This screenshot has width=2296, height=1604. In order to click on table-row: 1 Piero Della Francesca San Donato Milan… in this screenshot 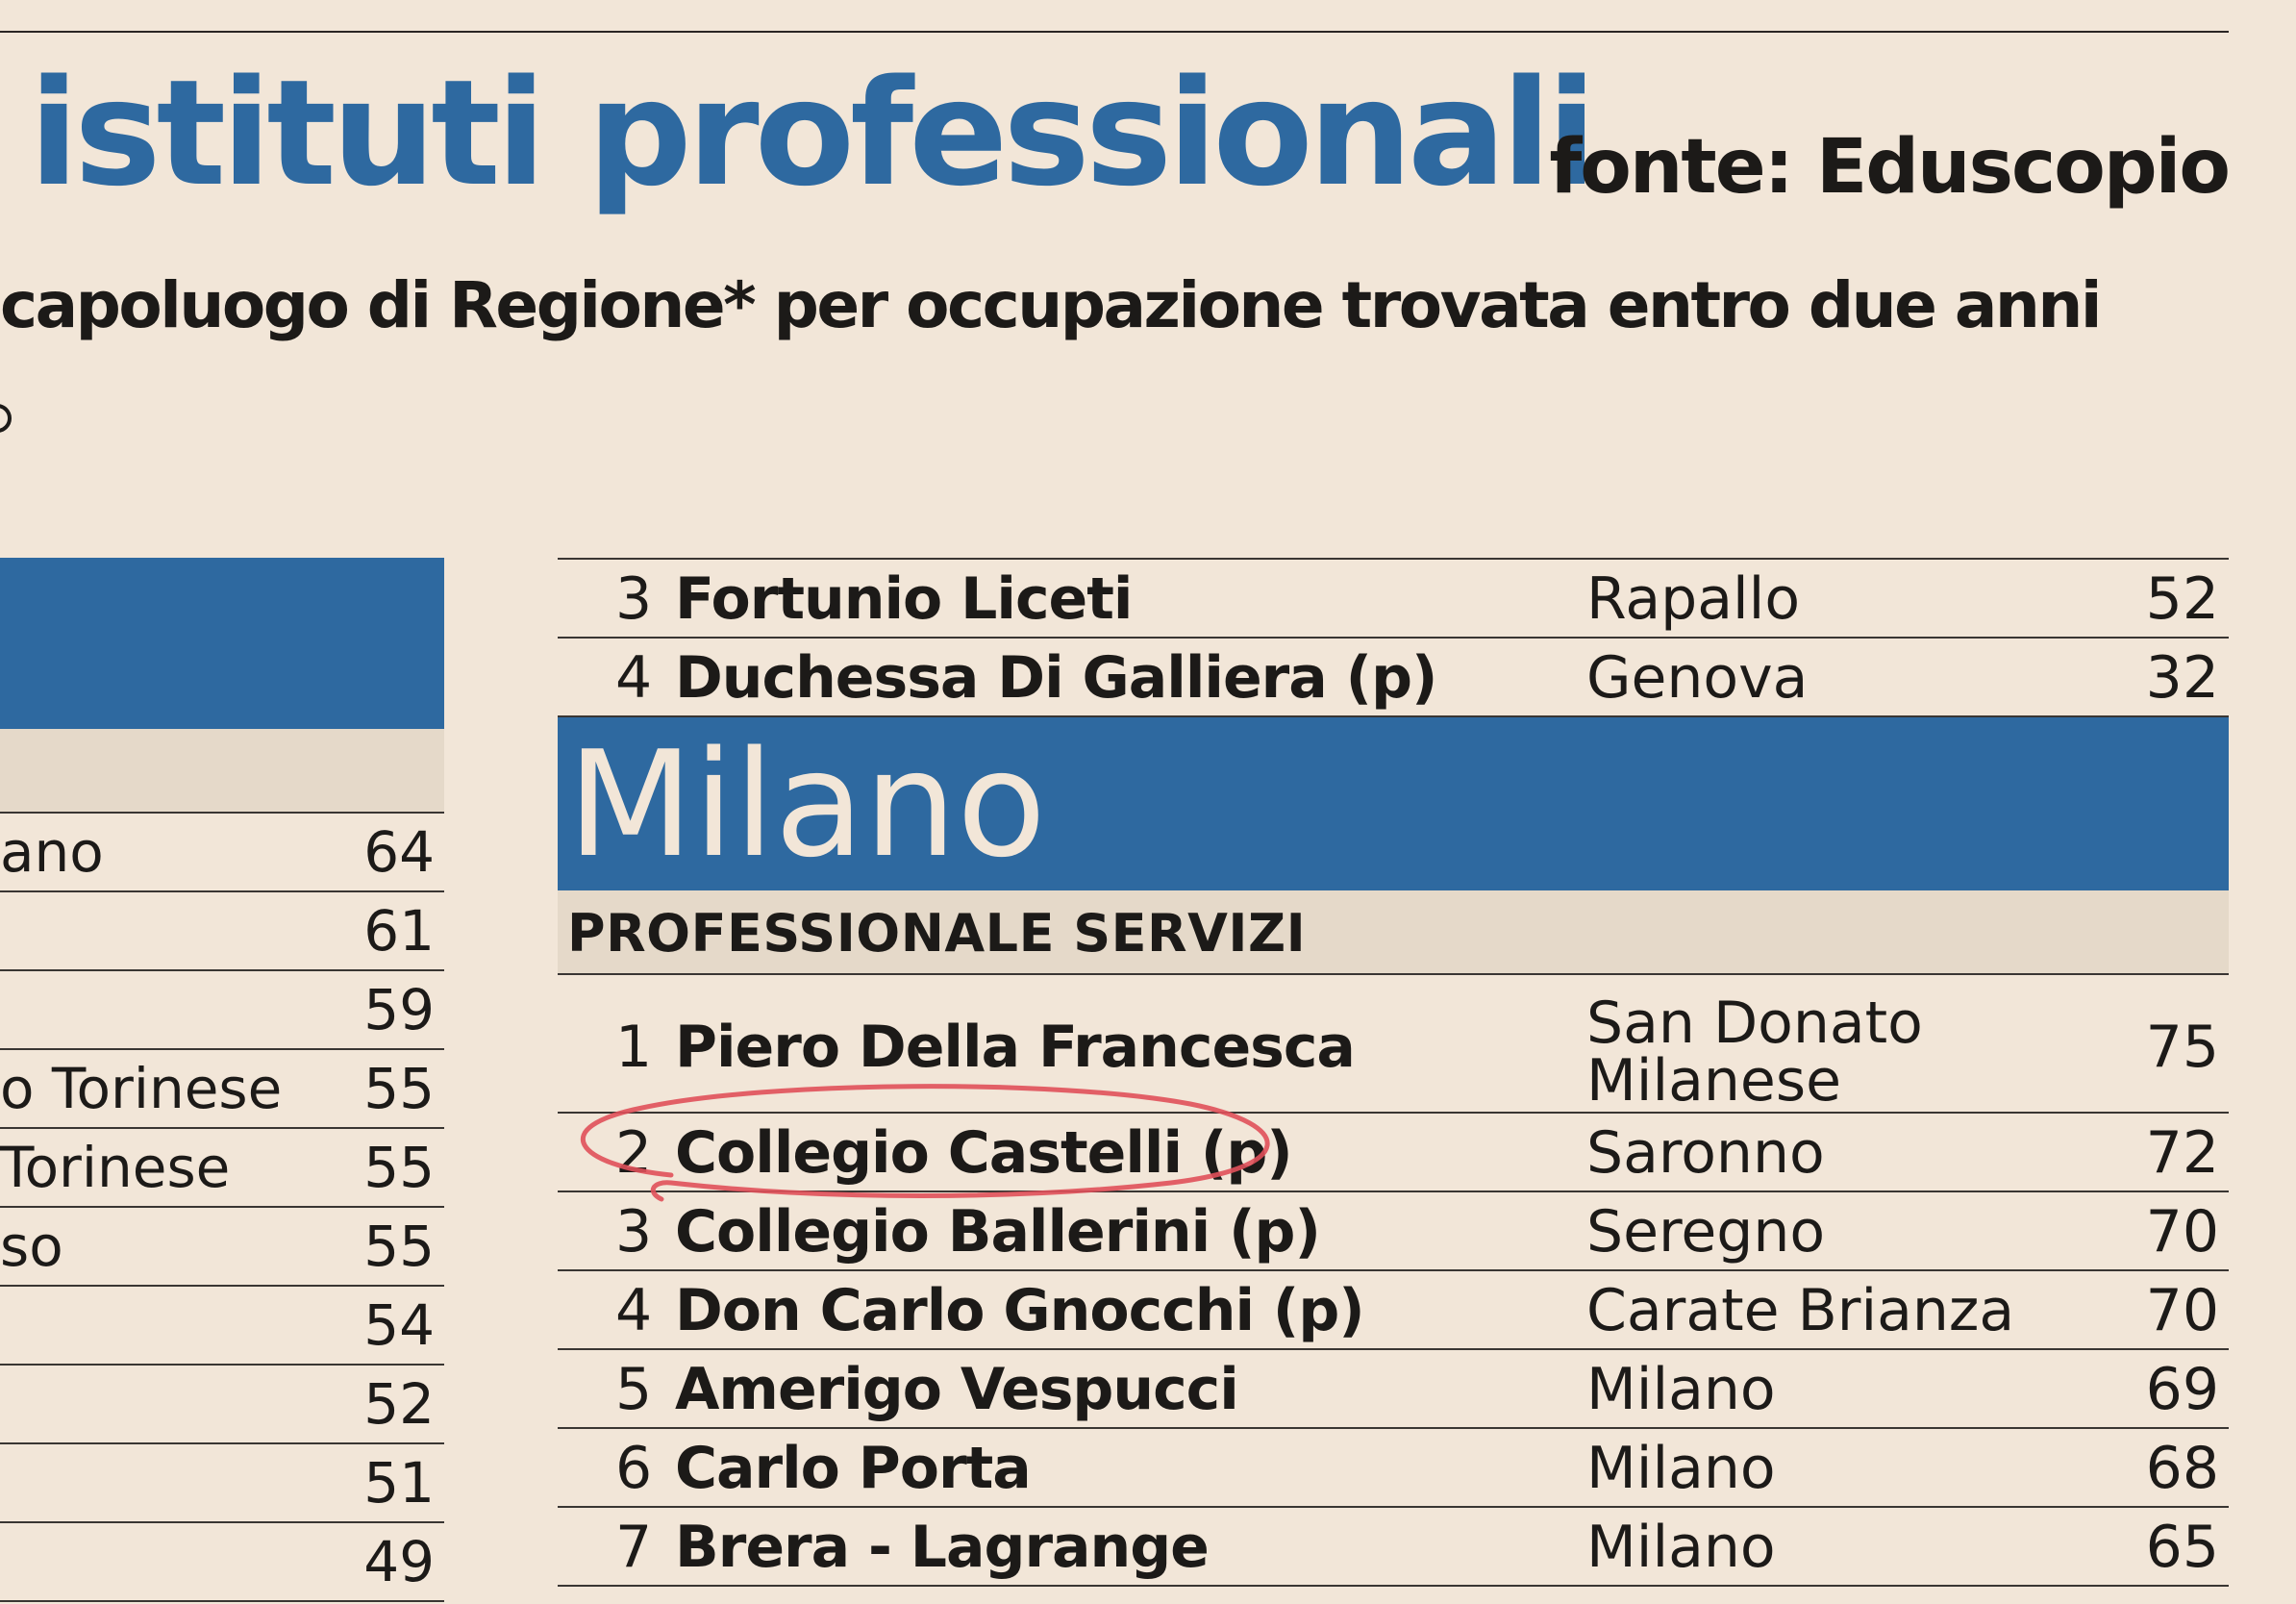, I will do `click(1393, 1042)`.